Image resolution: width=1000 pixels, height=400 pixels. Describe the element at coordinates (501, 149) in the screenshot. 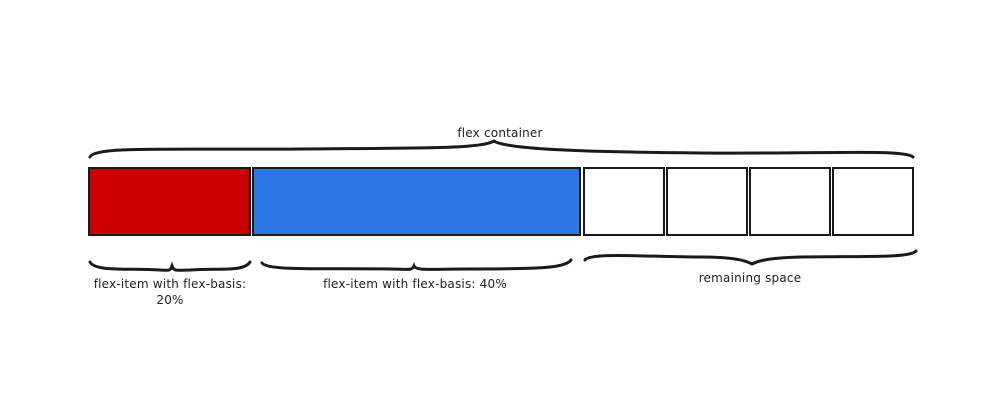

I see `container-brace` at that location.